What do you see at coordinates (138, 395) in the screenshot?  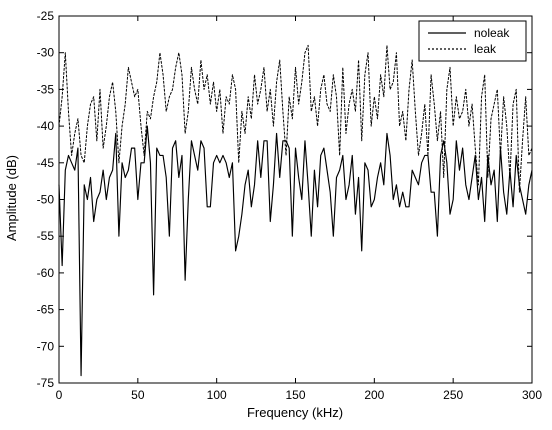 I see `x-tick-label: 50` at bounding box center [138, 395].